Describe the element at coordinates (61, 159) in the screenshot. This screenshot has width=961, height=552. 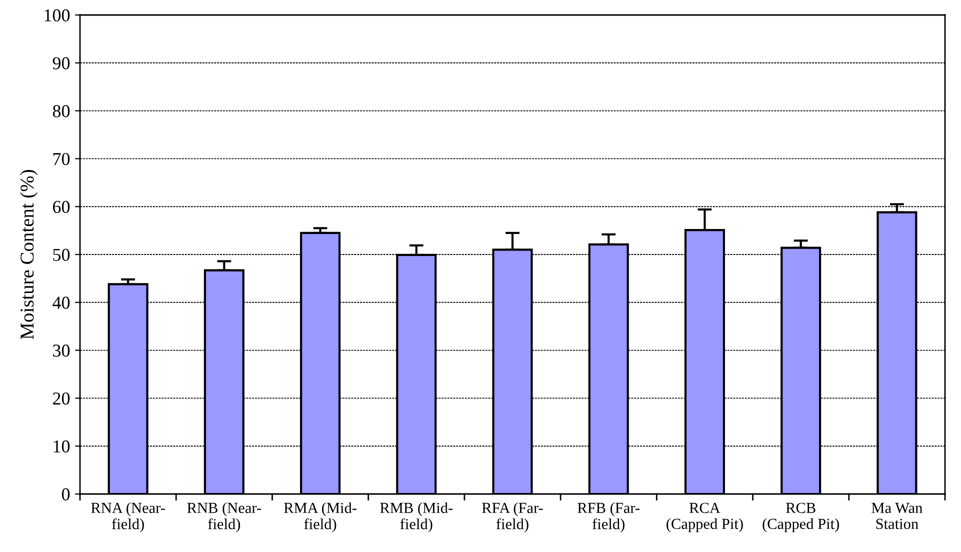
I see `y-tick-label: 70` at that location.